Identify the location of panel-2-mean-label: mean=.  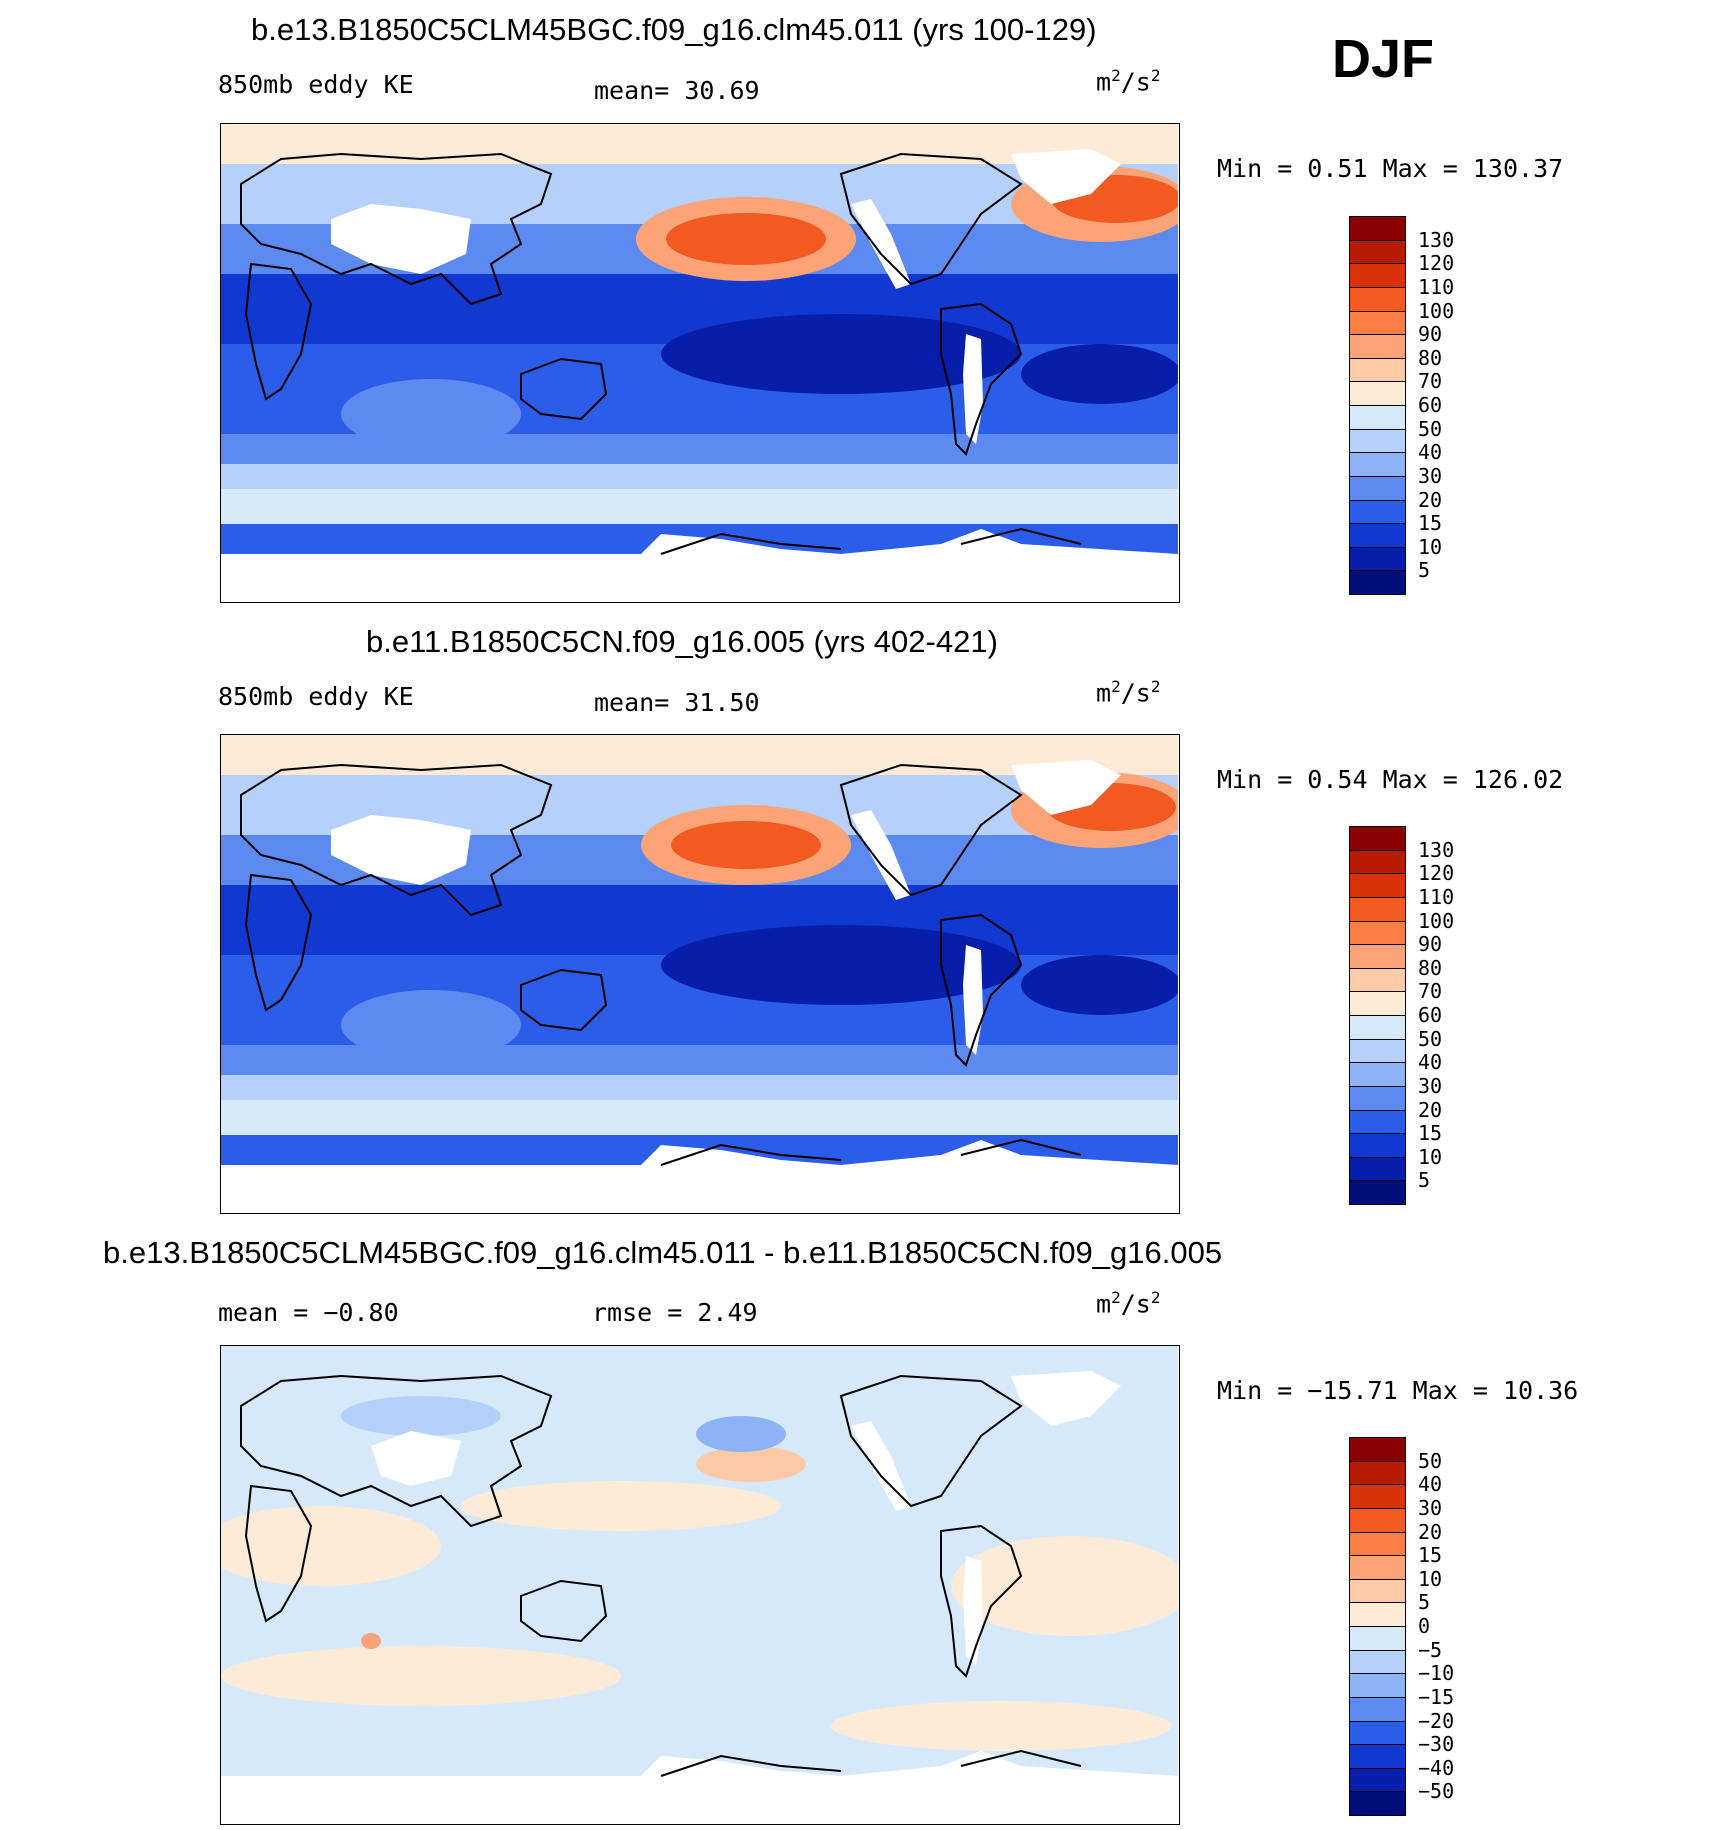
(632, 702).